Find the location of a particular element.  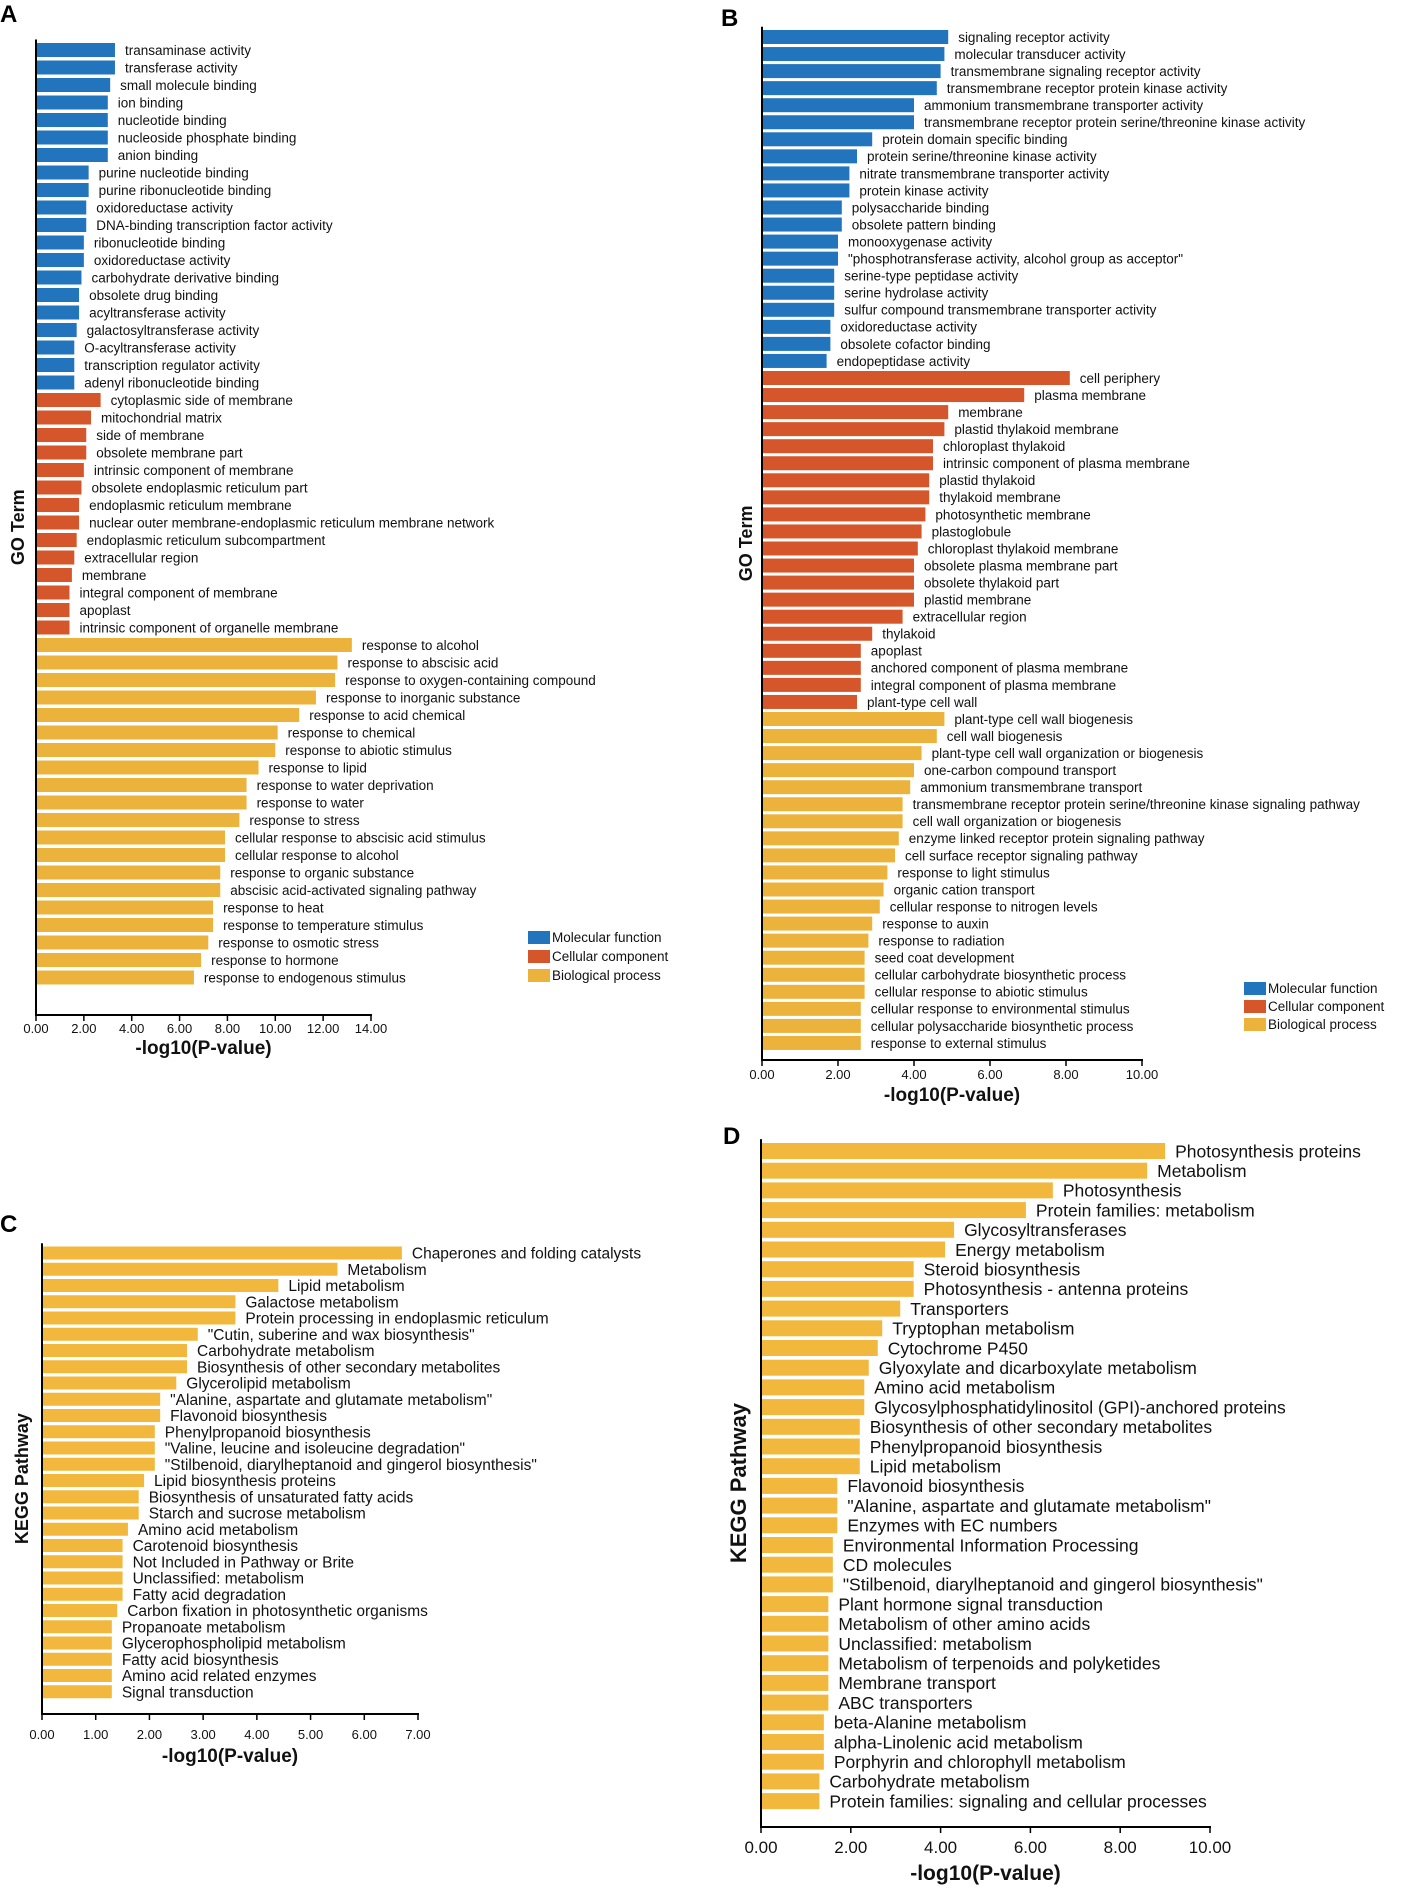

x-axis-title: -log10(P-value) is located at coordinates (952, 1095).